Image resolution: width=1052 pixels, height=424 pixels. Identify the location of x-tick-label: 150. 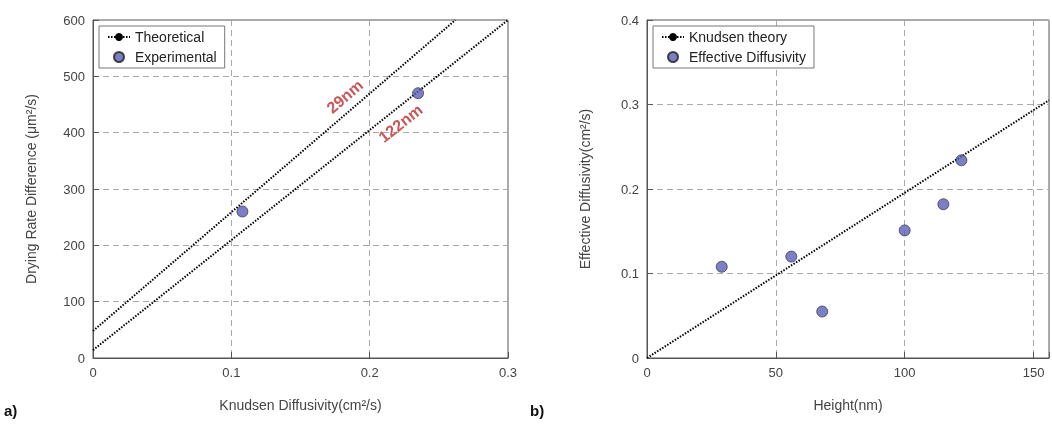
(1033, 372).